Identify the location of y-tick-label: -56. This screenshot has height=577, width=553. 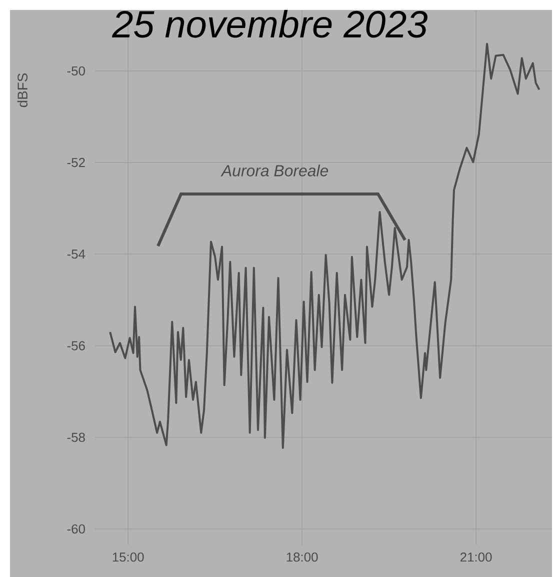
(77, 345).